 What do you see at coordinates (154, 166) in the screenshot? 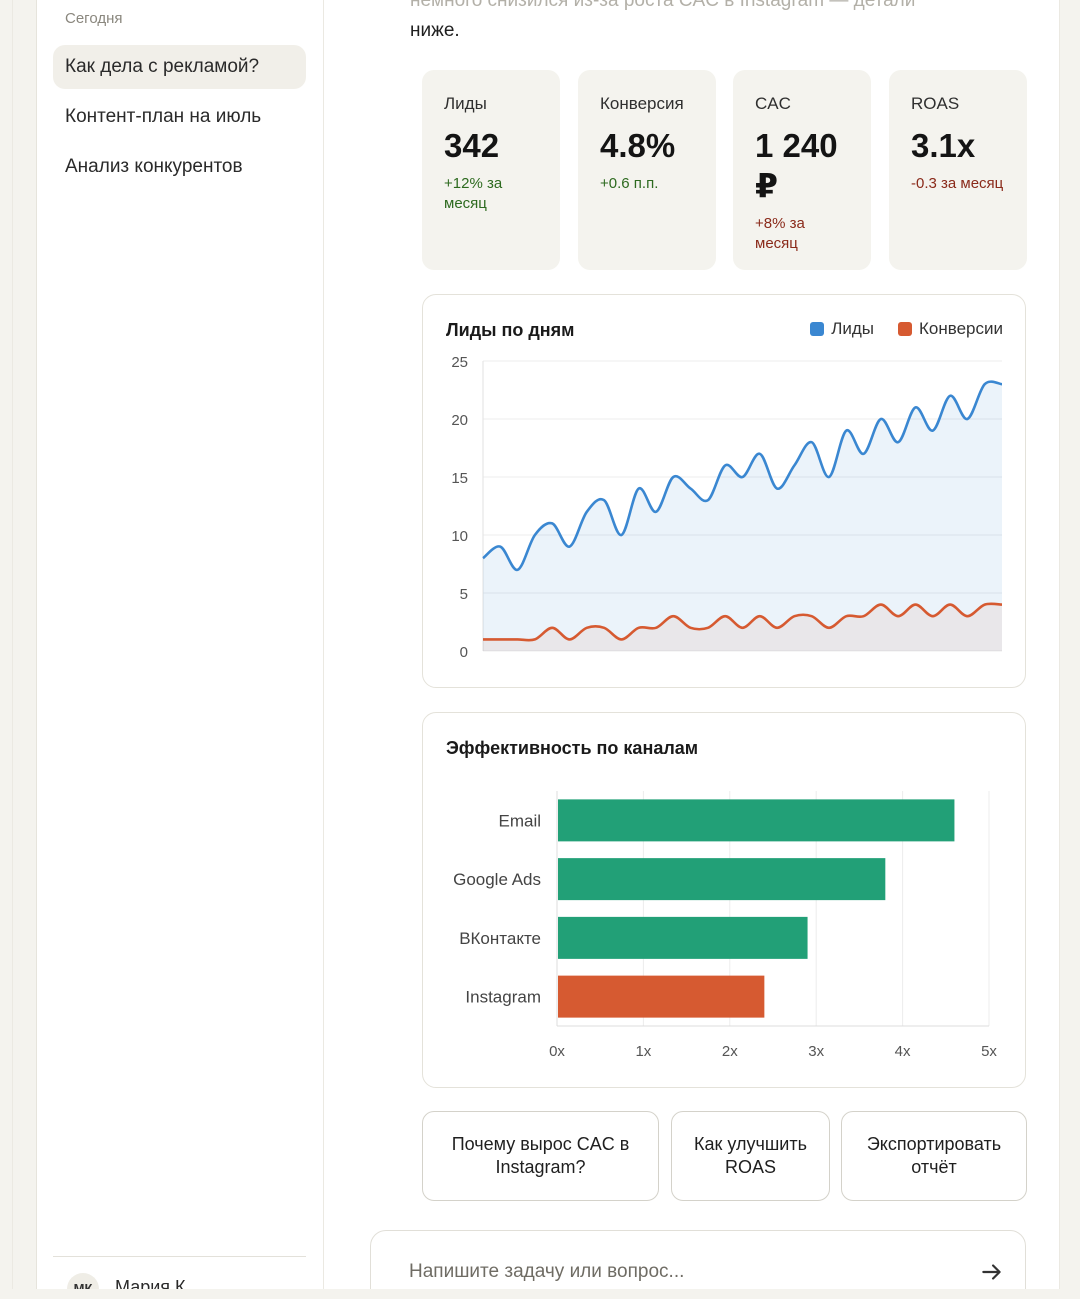
I see `chat-item-competitors: Анализ конкурентов` at bounding box center [154, 166].